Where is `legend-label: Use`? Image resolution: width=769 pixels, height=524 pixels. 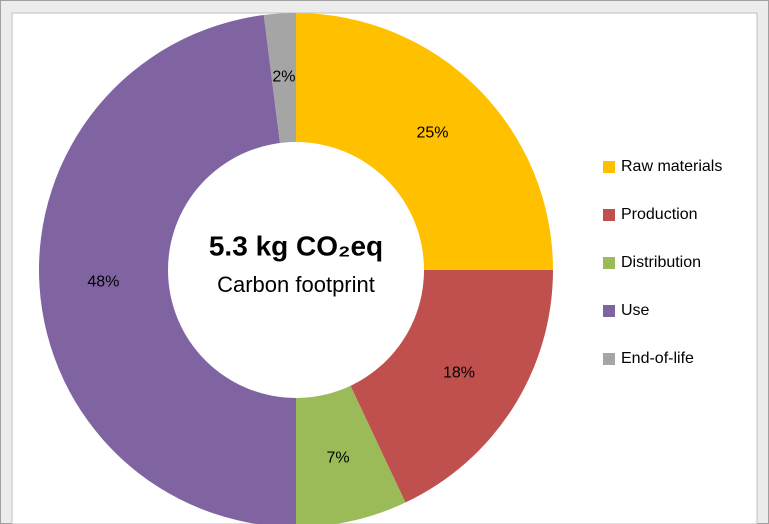
legend-label: Use is located at coordinates (635, 310).